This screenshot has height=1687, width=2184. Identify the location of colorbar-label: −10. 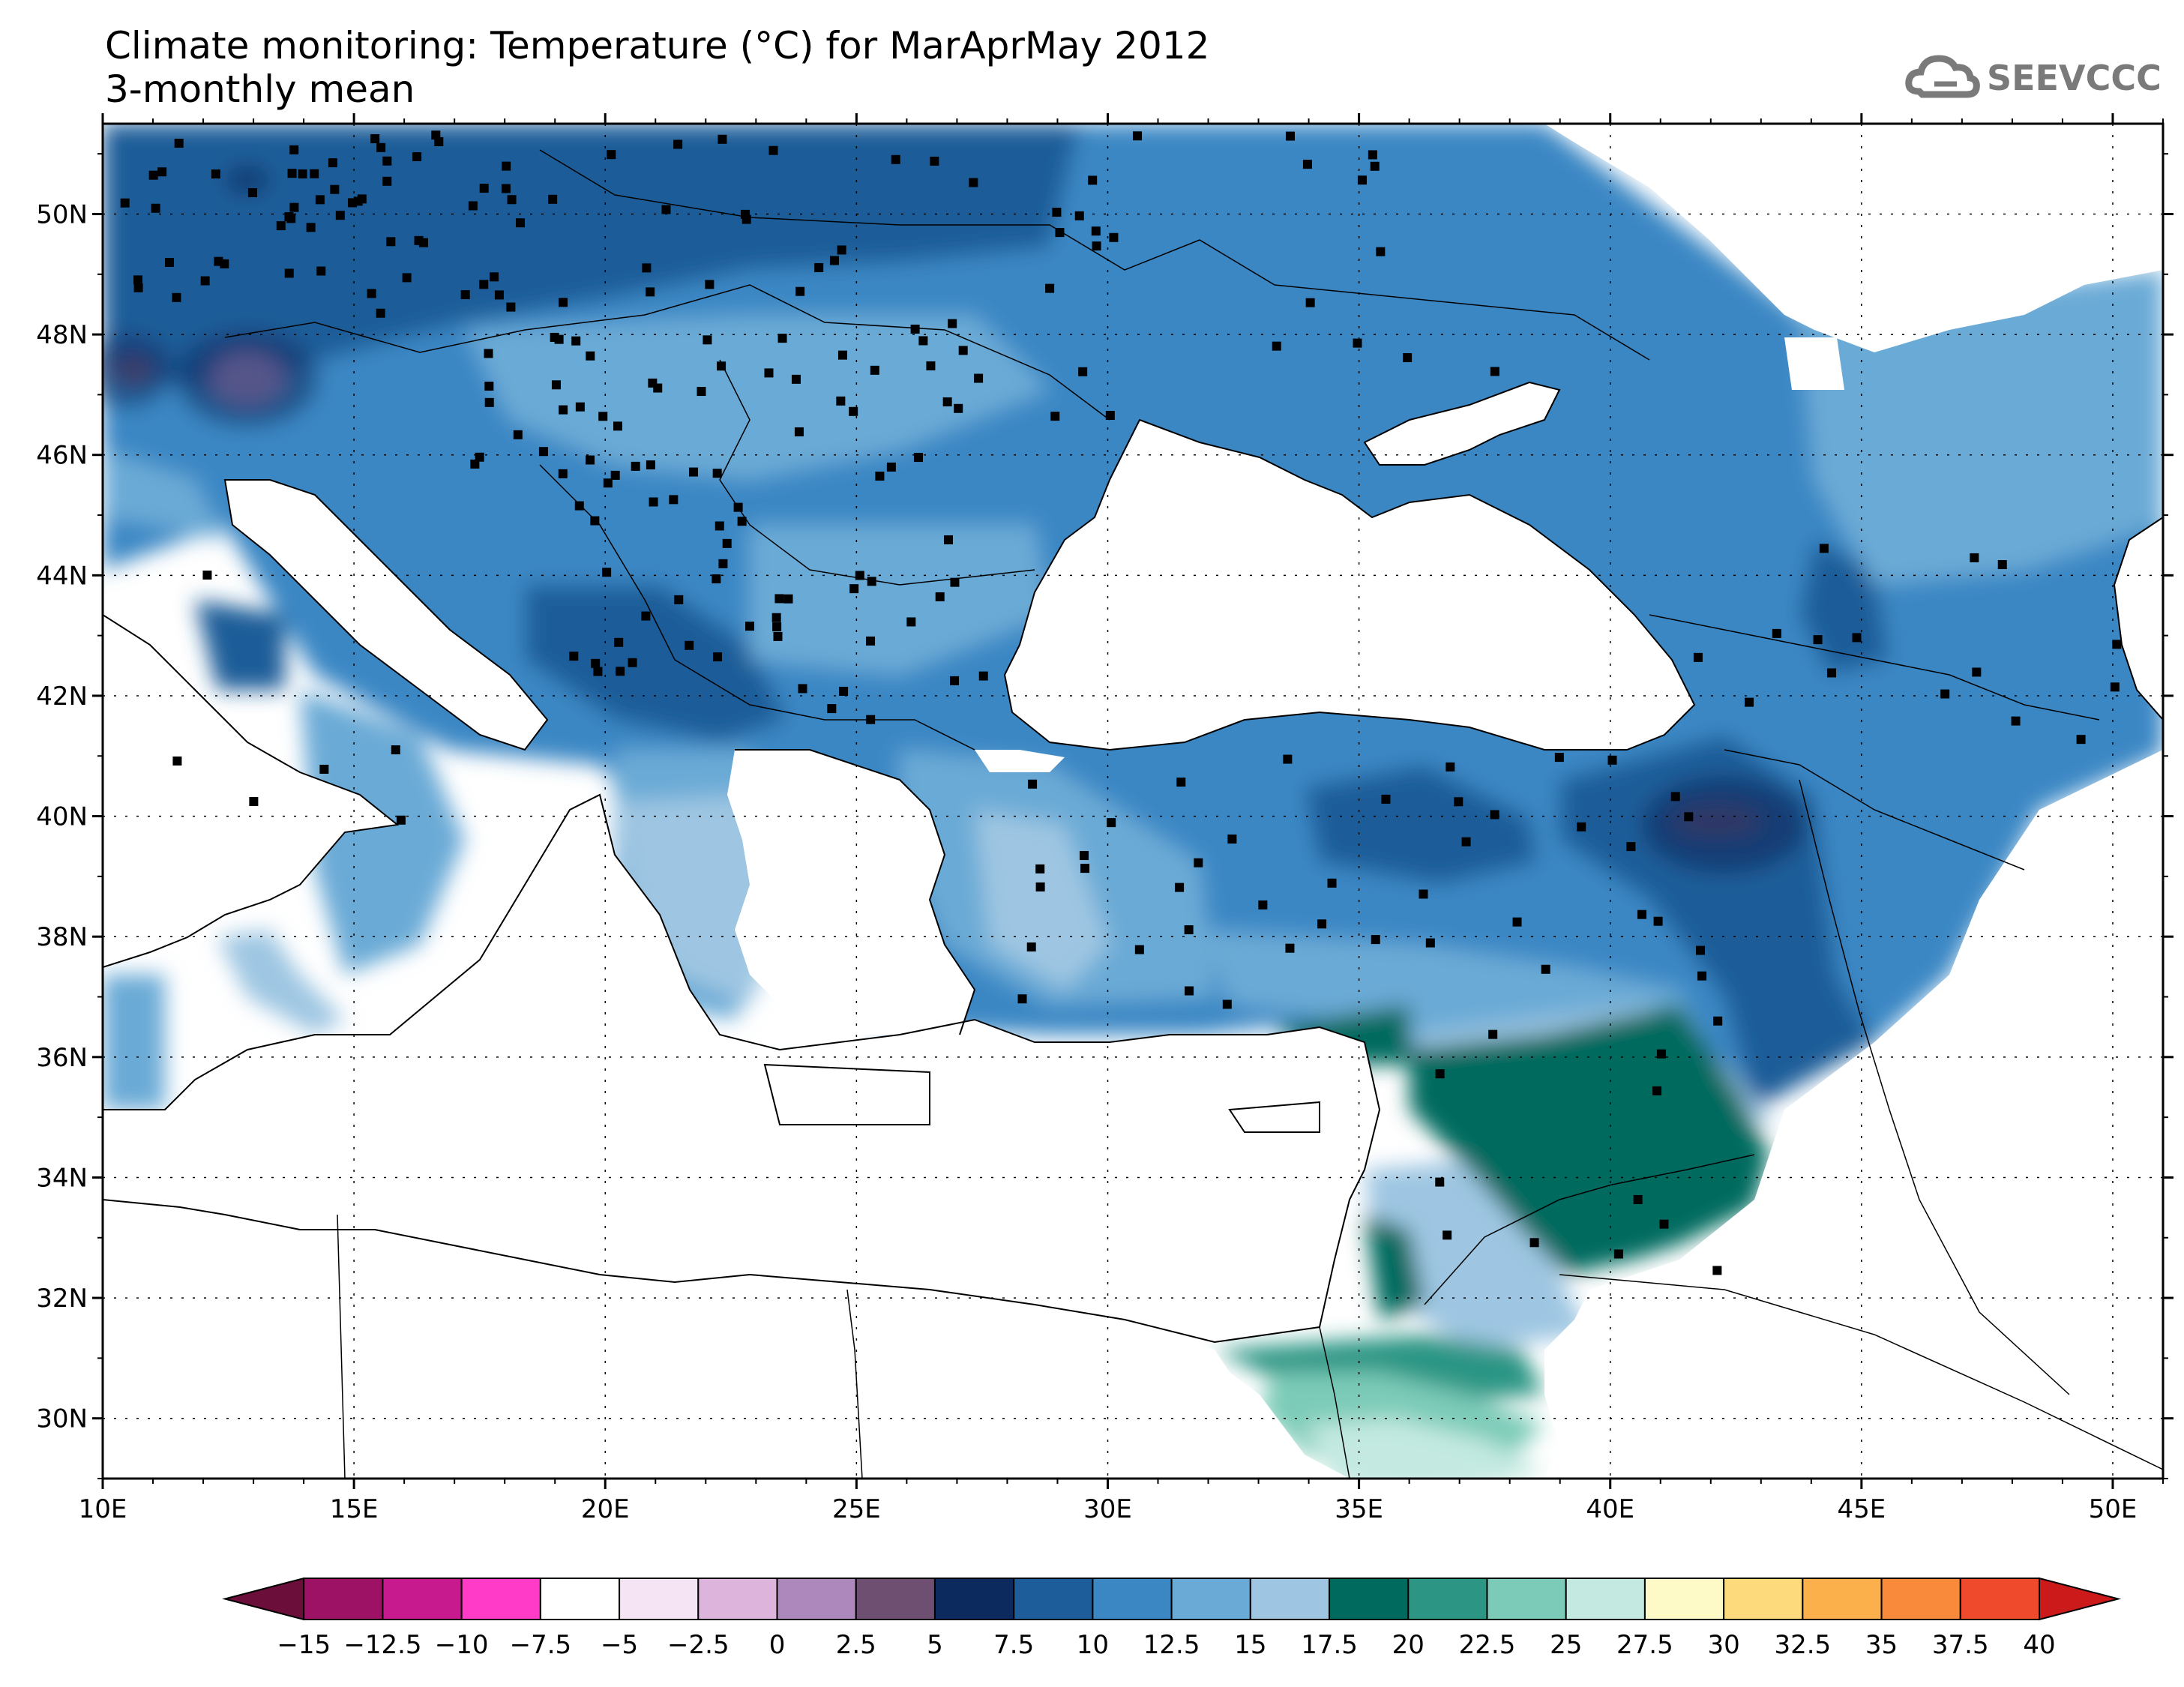
(462, 1645).